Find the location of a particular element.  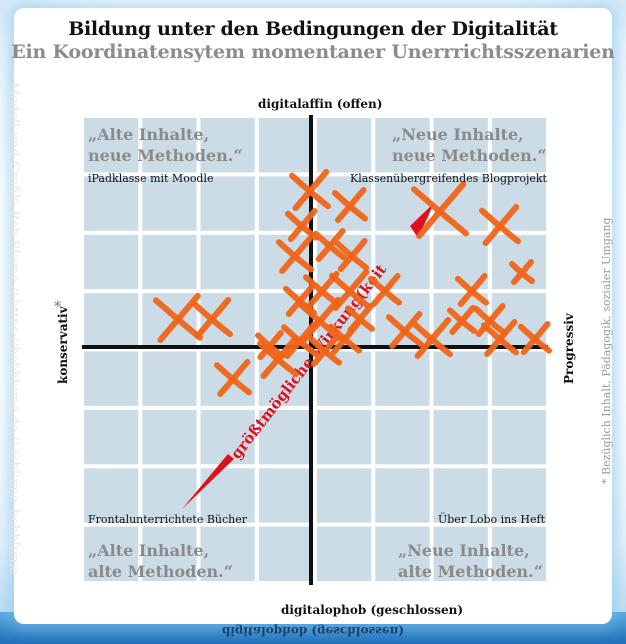

quote-top-left-line2: neue Methoden.“ is located at coordinates (165, 155).